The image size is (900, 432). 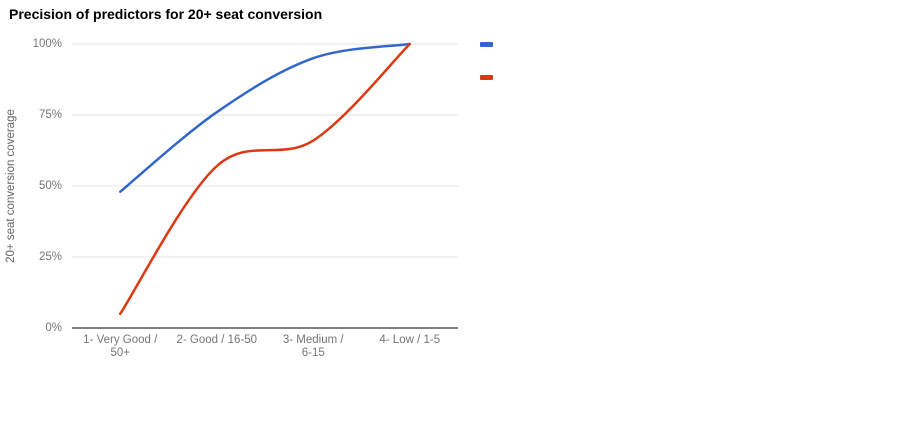 I want to click on y-tick-label: 25%, so click(x=50, y=257).